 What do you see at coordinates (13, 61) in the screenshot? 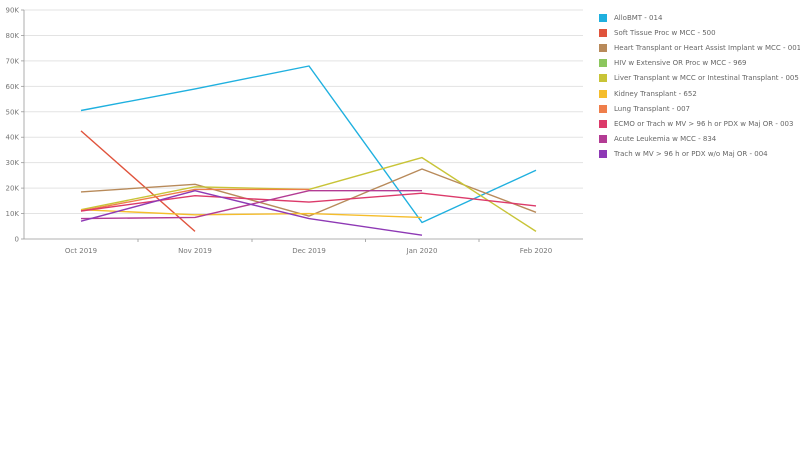
I see `y-tick-label: 70K` at bounding box center [13, 61].